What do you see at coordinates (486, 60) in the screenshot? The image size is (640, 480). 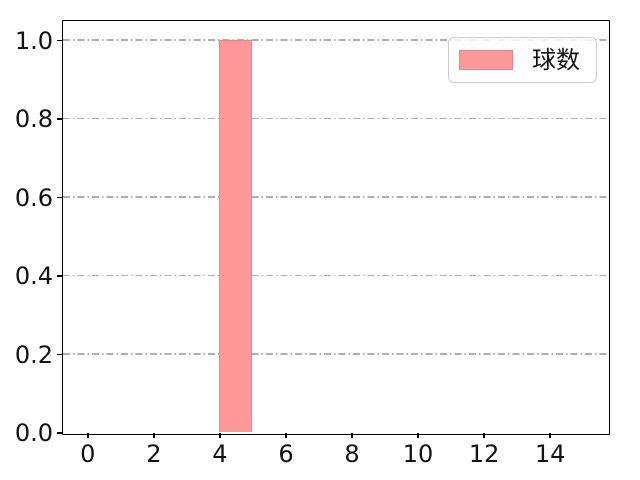 I see `legend-swatch` at bounding box center [486, 60].